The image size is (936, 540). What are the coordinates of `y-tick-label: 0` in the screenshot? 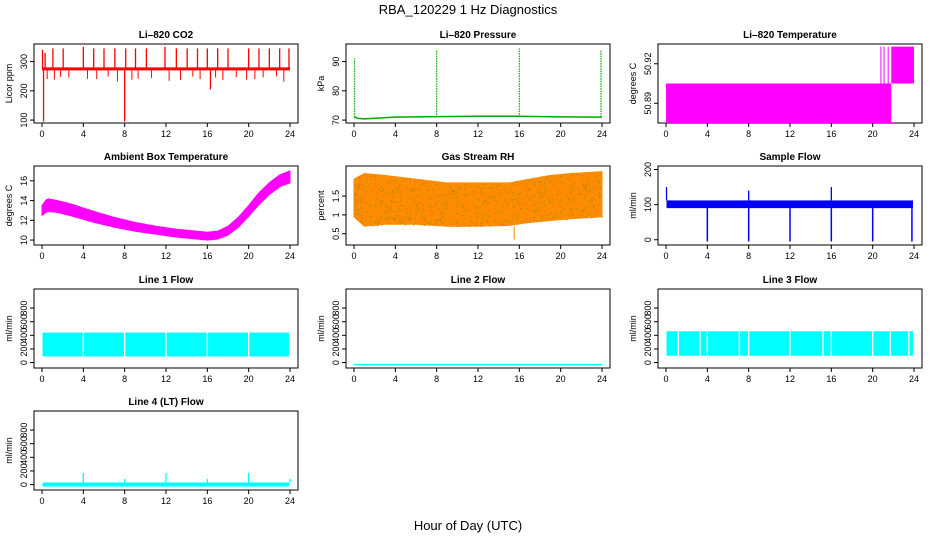 It's located at (336, 362).